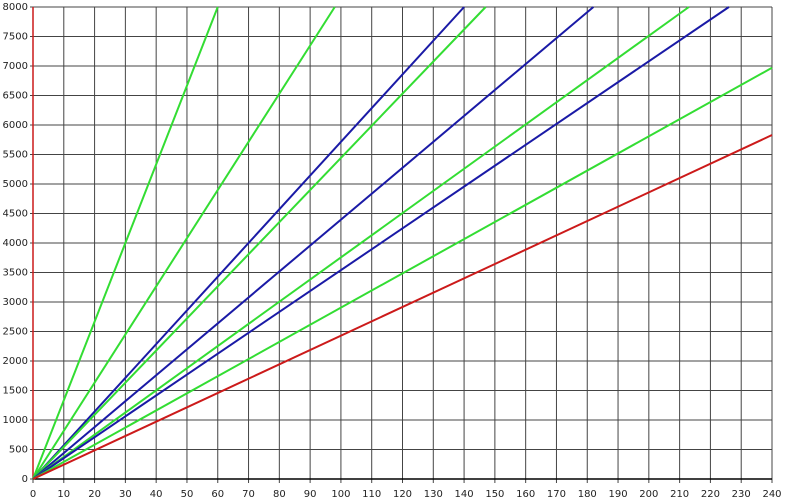  What do you see at coordinates (15, 214) in the screenshot?
I see `y-tick-label: 4500` at bounding box center [15, 214].